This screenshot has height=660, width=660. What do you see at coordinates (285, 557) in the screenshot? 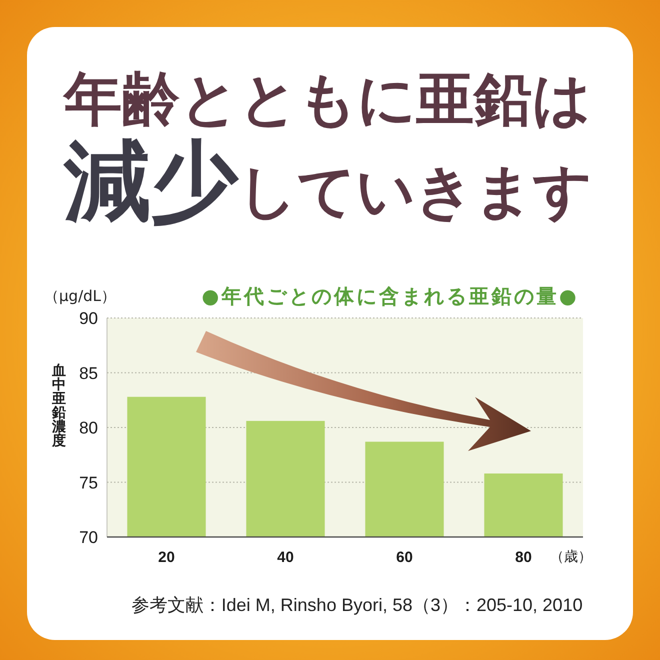
I see `xtick: 40` at bounding box center [285, 557].